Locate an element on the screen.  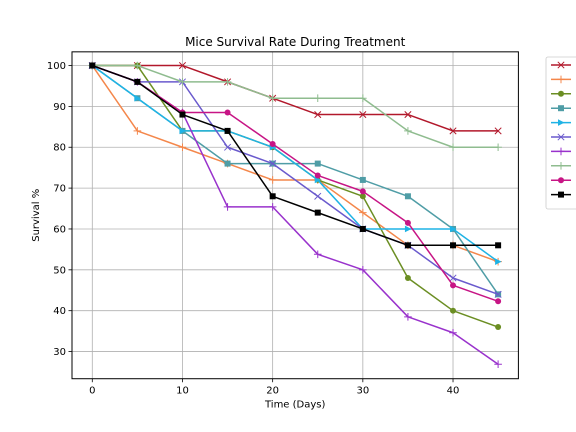
y-tick-label: 50 is located at coordinates (59, 270).